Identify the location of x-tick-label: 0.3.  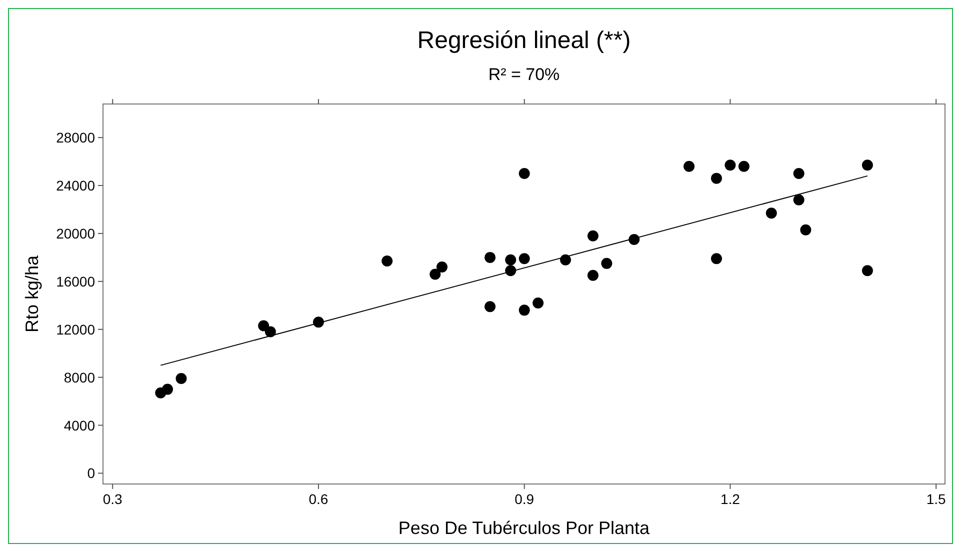
(112, 499).